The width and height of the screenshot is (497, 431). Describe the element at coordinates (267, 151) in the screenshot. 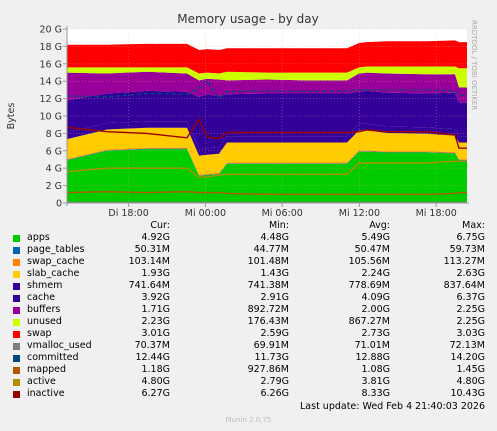

I see `area-slab_cache` at that location.